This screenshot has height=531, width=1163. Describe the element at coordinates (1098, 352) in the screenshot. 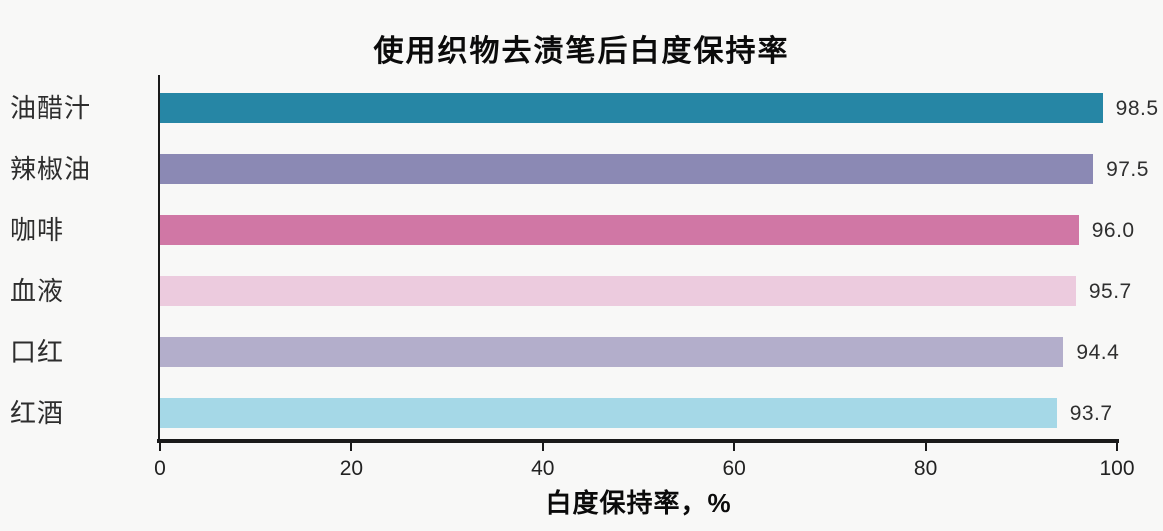

I see `value-label: 94.4` at that location.